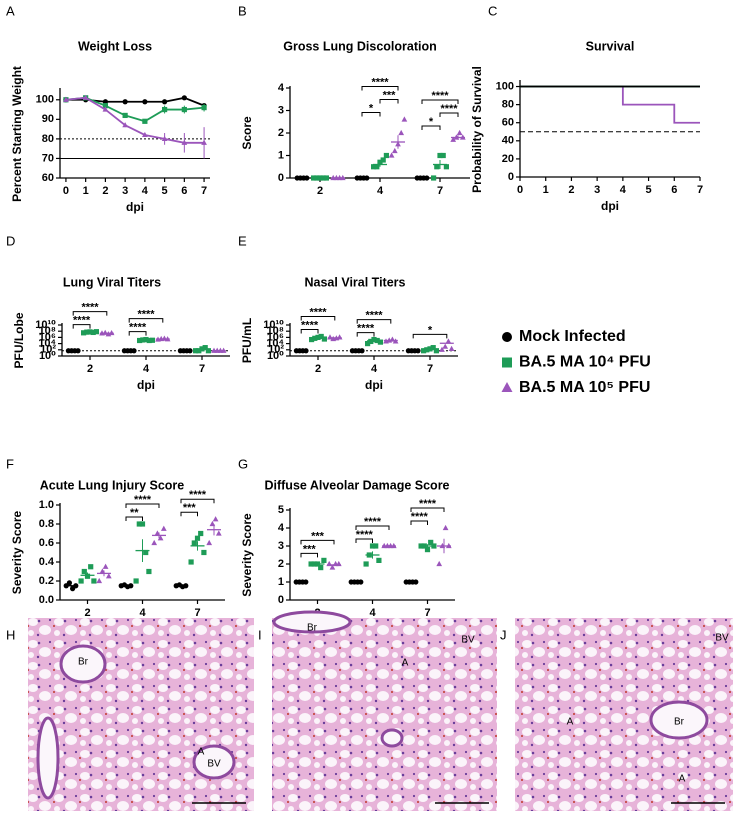  I want to click on series-line, so click(135, 120).